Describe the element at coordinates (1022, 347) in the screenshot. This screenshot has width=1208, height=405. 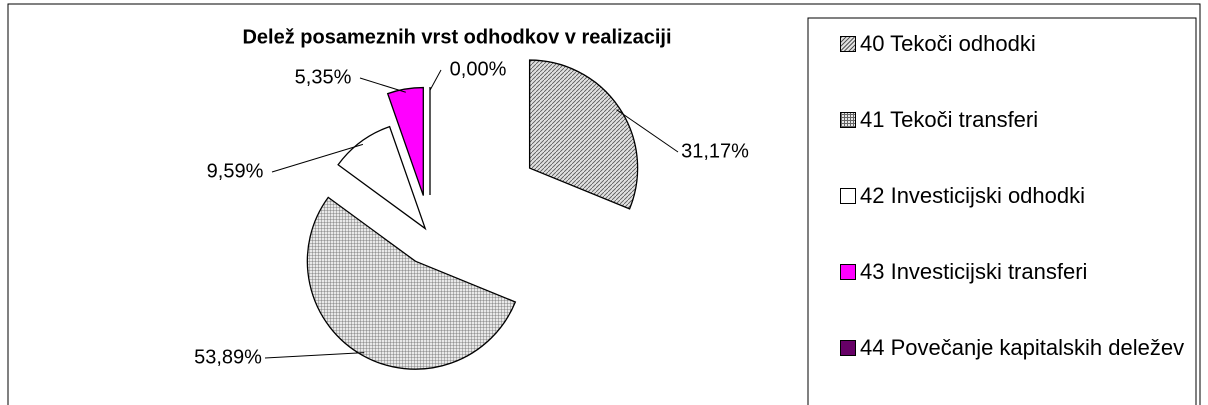
I see `legend-label: 44 Povečanje kapitalskih deležev` at that location.